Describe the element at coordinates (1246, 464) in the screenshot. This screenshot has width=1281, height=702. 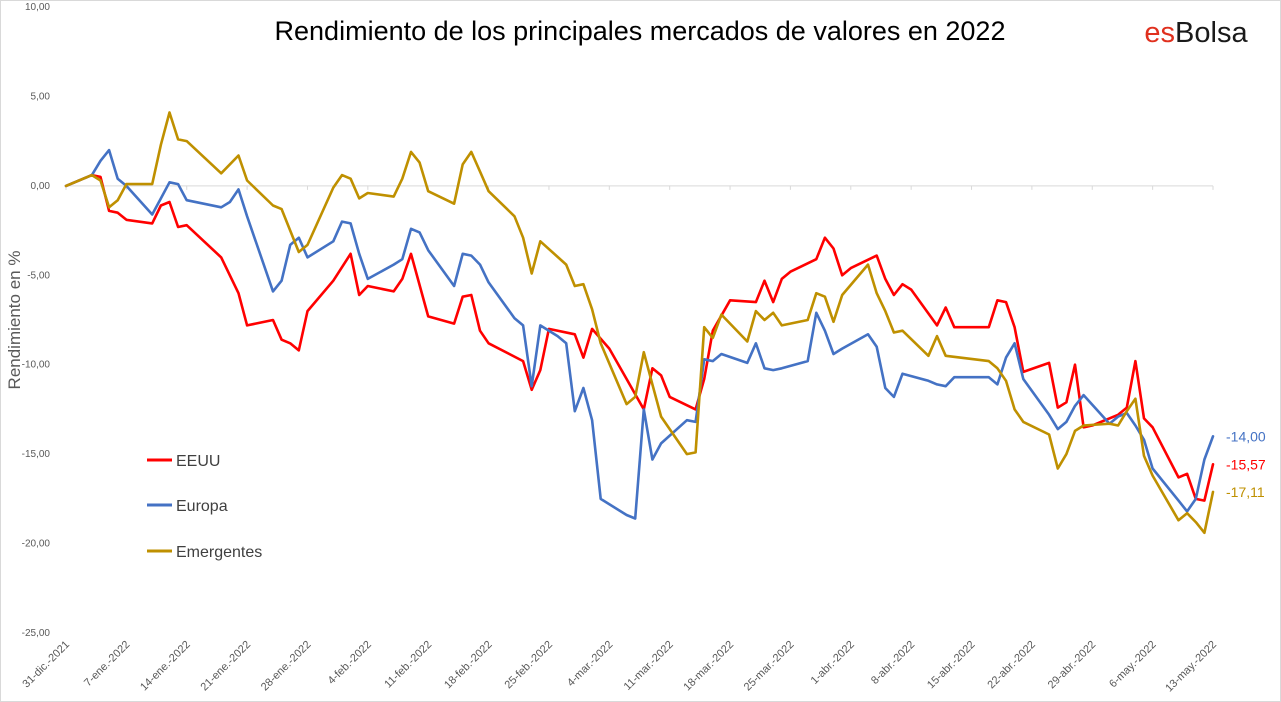
I see `end-value-label: -15,57` at that location.